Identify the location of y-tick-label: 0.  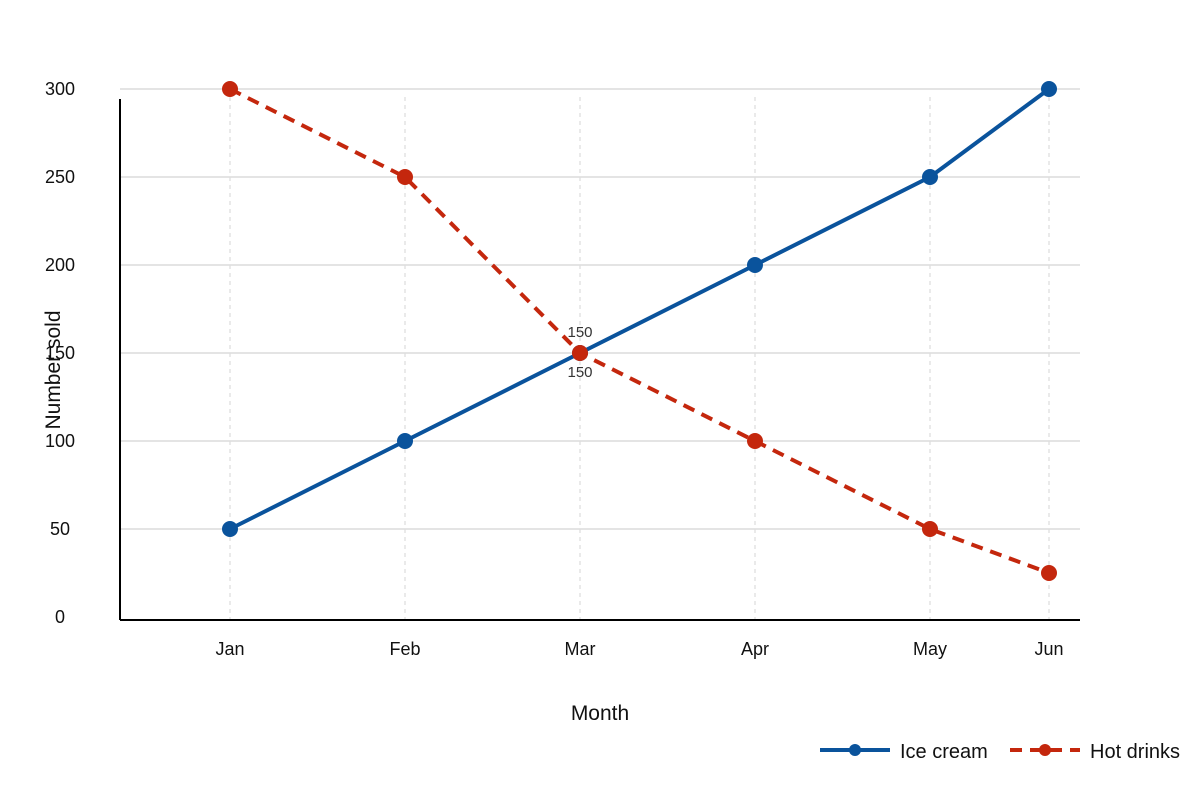
(60, 617).